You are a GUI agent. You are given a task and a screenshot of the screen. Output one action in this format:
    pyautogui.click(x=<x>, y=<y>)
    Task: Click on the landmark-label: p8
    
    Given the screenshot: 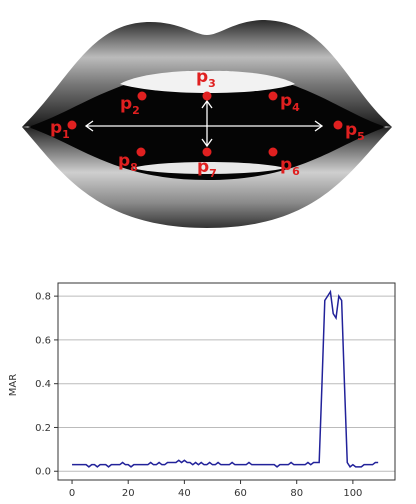 What is the action you would take?
    pyautogui.click(x=128, y=162)
    